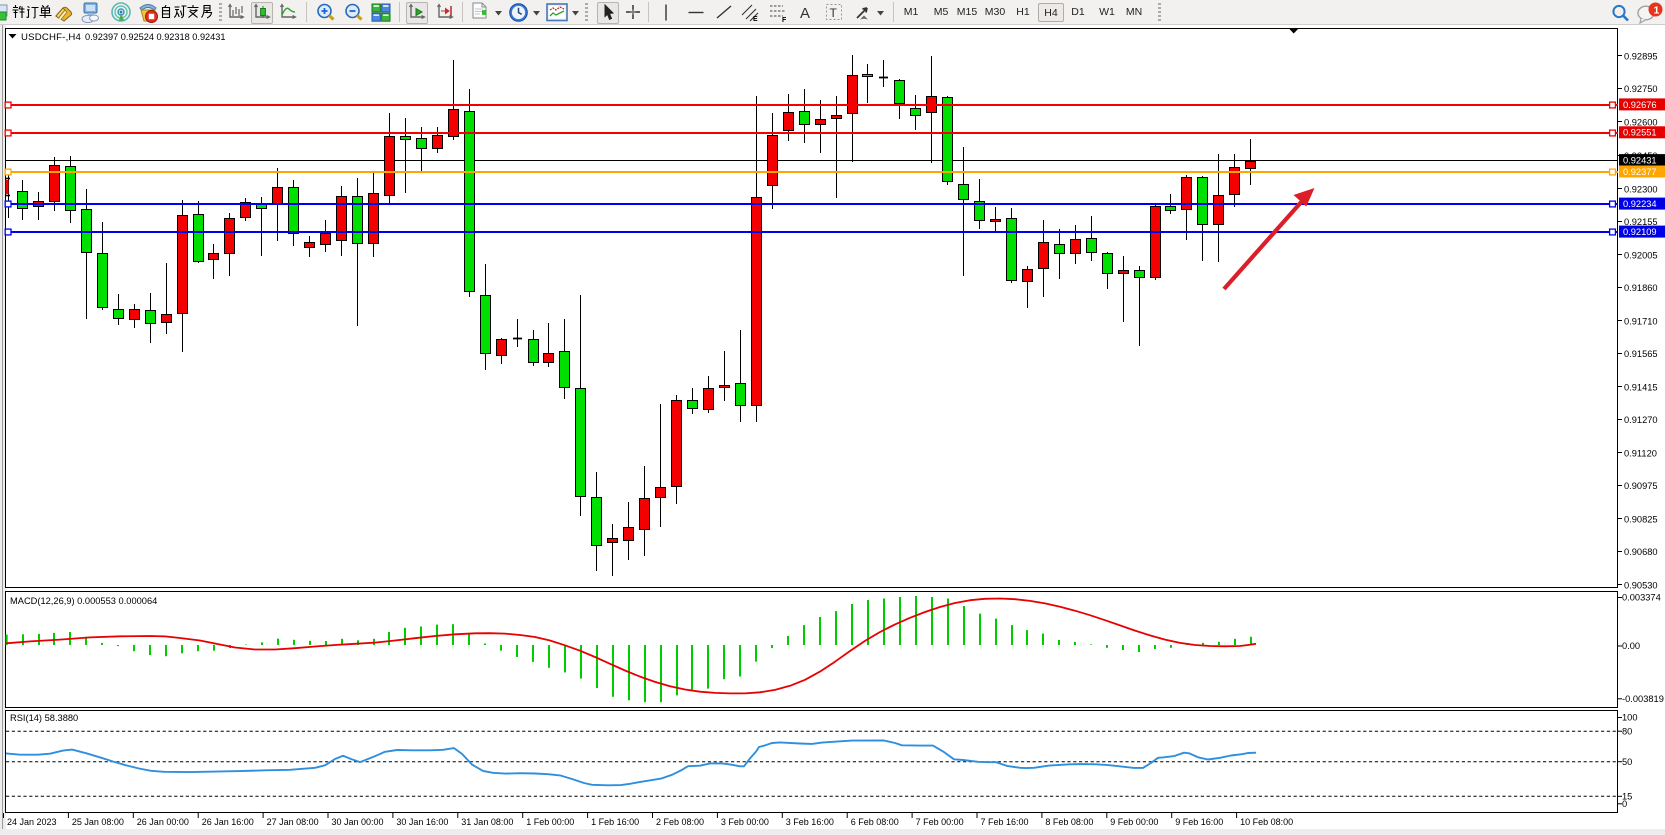  What do you see at coordinates (1134, 822) in the screenshot?
I see `svg-text: 9 Feb 00:00` at bounding box center [1134, 822].